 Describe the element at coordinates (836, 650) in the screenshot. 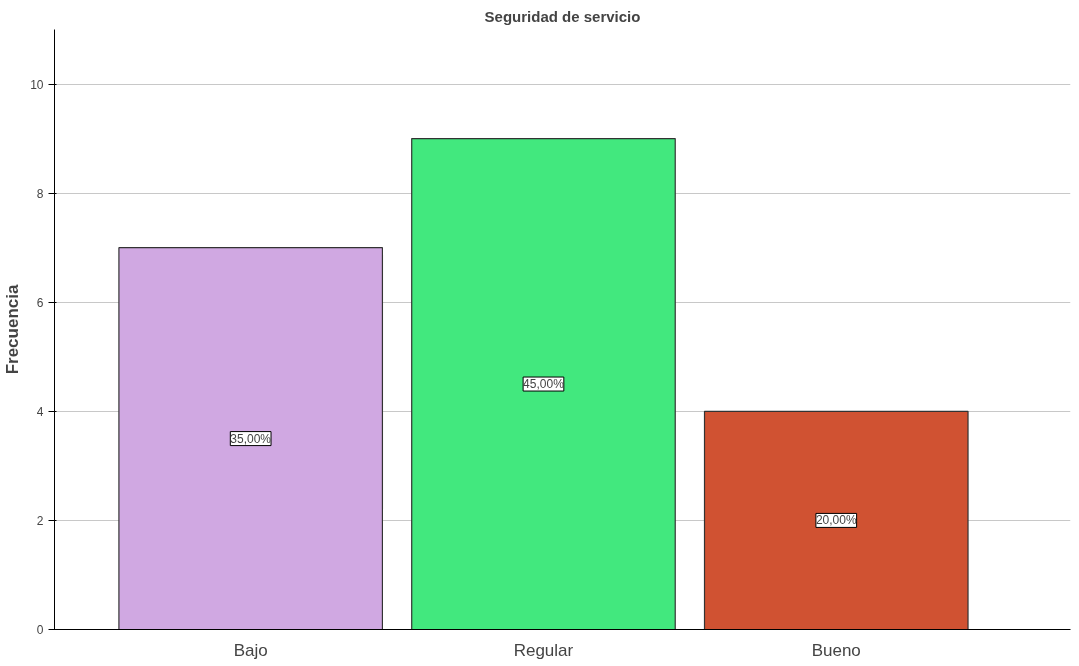

I see `x-tick-label: Bueno` at that location.